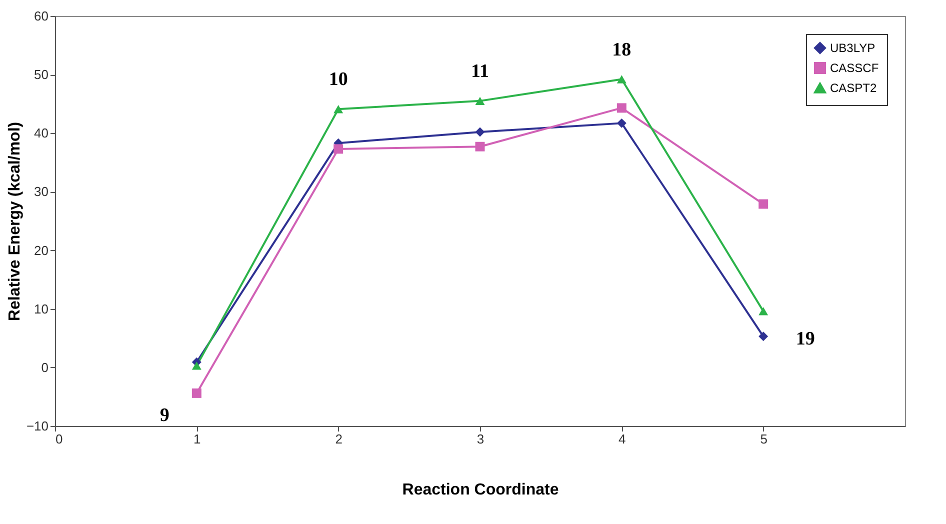 The width and height of the screenshot is (946, 524). What do you see at coordinates (854, 88) in the screenshot?
I see `legend-label: CASPT2` at bounding box center [854, 88].